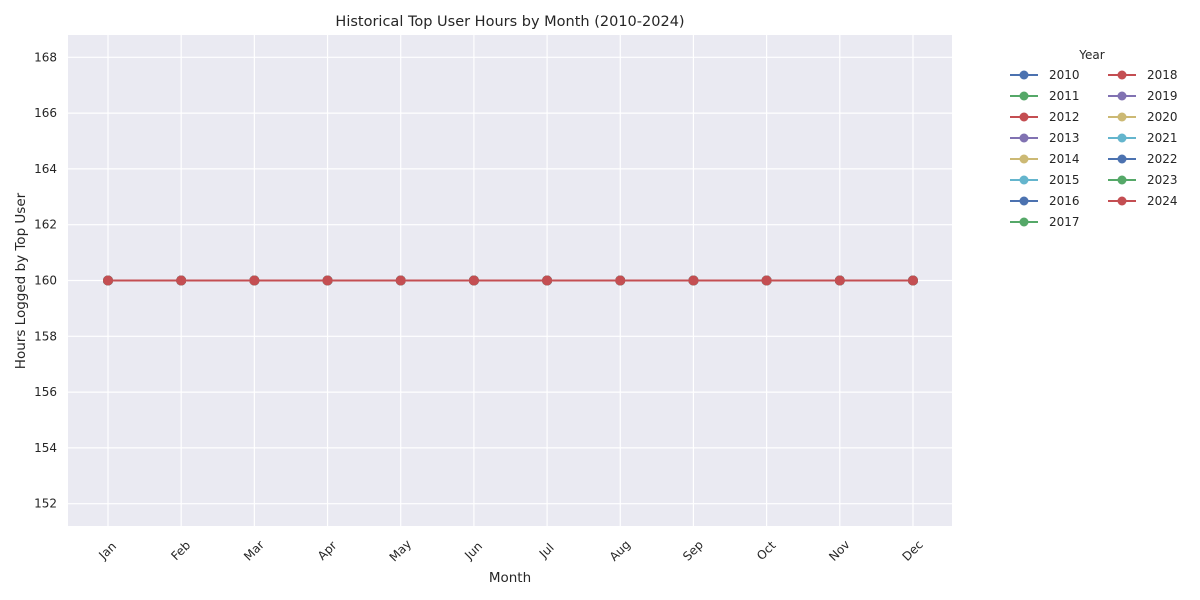 The width and height of the screenshot is (1200, 600). What do you see at coordinates (1143, 159) in the screenshot?
I see `legend-item-2022: 2022` at bounding box center [1143, 159].